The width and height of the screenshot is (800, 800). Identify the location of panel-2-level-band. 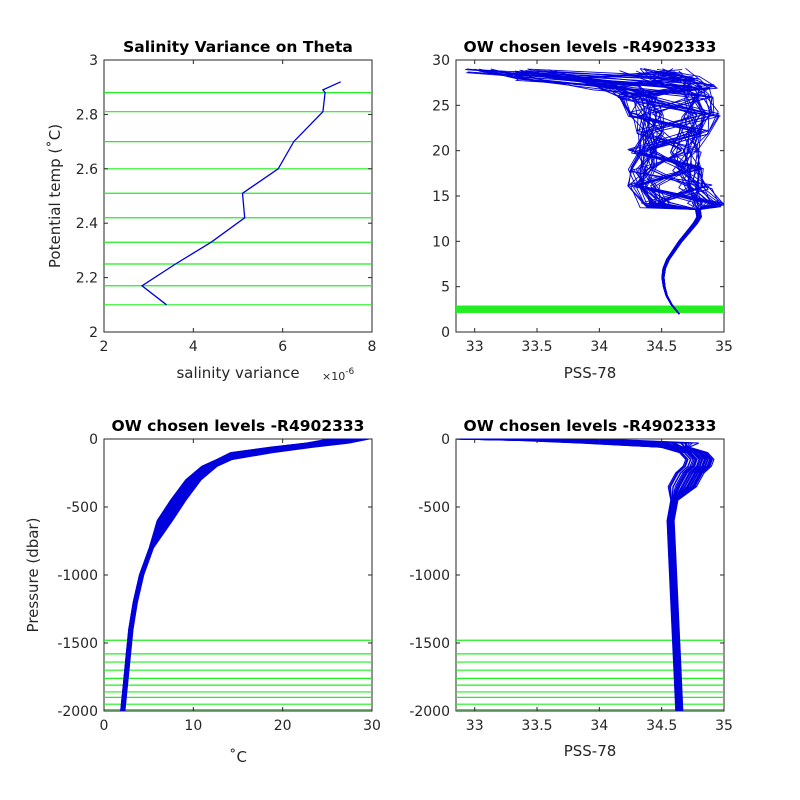
(590, 309).